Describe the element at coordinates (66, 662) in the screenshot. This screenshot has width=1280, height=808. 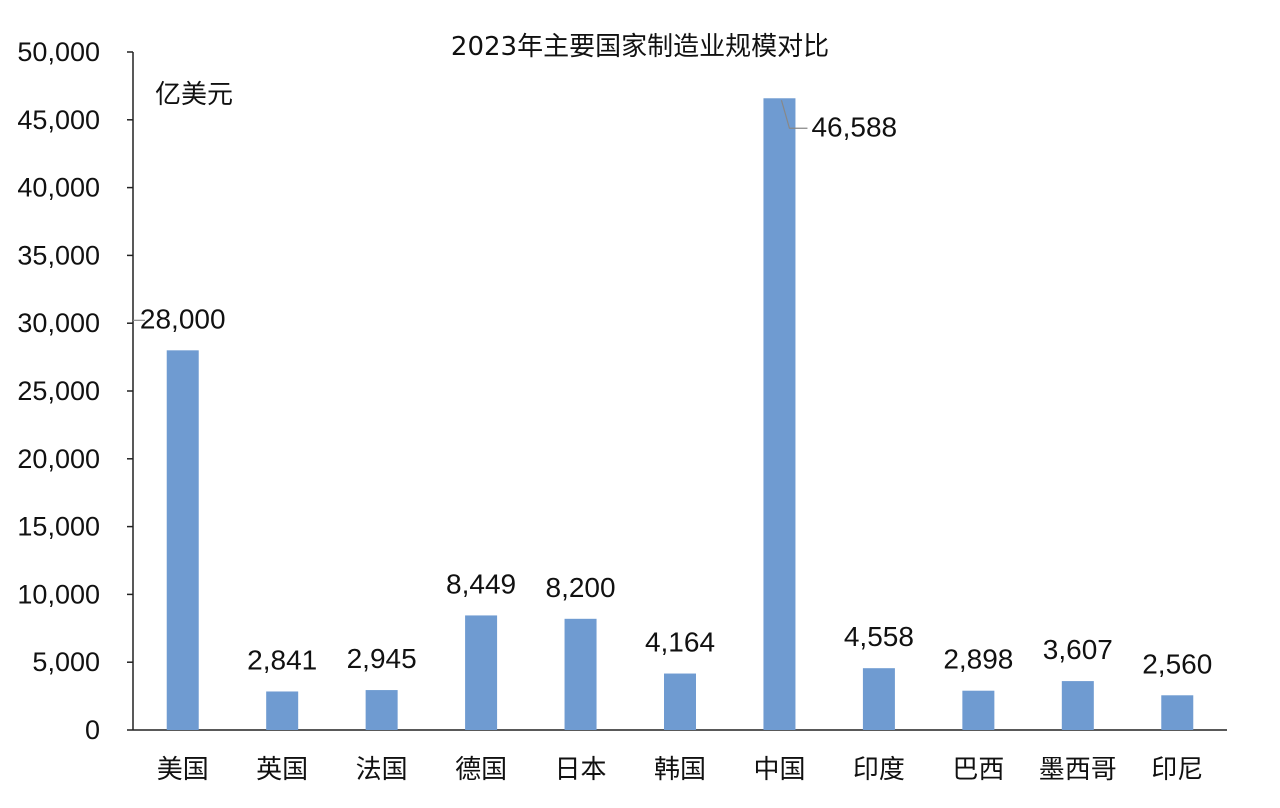
I see `y-tick-label: 5,000` at that location.